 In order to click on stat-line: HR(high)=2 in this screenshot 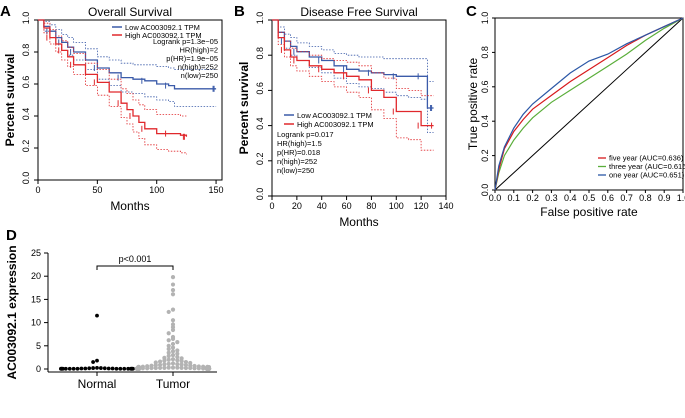, I will do `click(198, 50)`.